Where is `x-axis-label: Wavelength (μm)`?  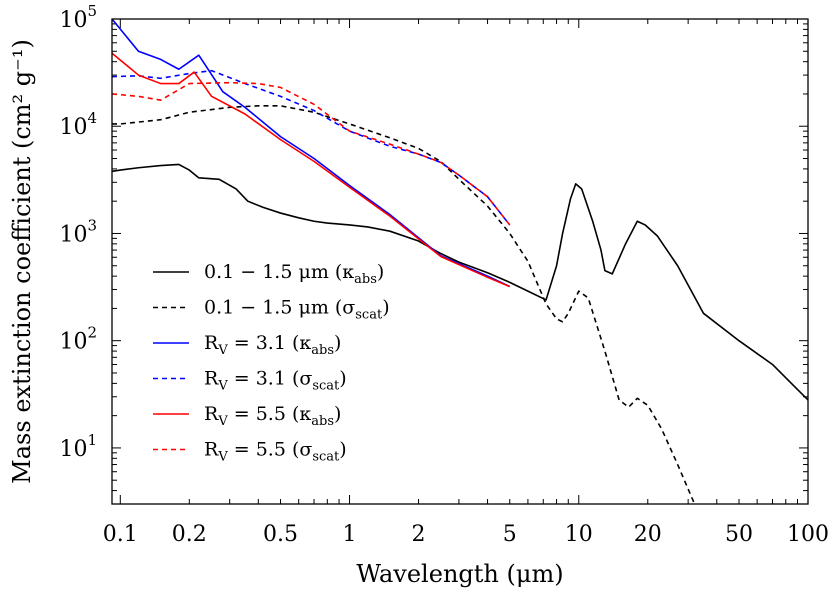 x-axis-label: Wavelength (μm) is located at coordinates (459, 574).